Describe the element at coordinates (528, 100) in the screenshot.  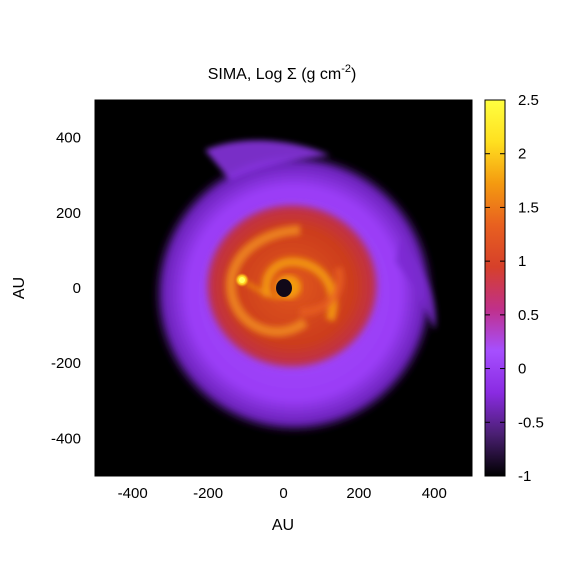
I see `colorbar-tick-label: 2.5` at that location.